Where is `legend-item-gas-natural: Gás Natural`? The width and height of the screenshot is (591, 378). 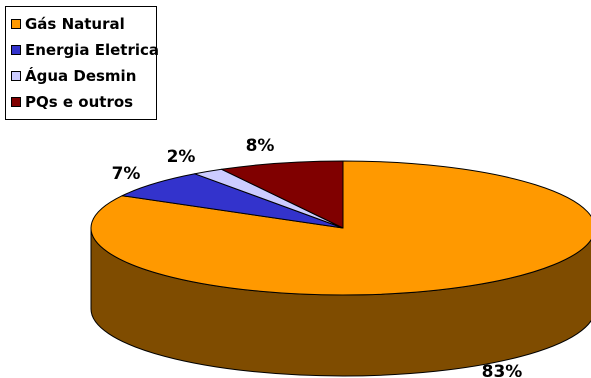 legend-item-gas-natural: Gás Natural is located at coordinates (68, 24).